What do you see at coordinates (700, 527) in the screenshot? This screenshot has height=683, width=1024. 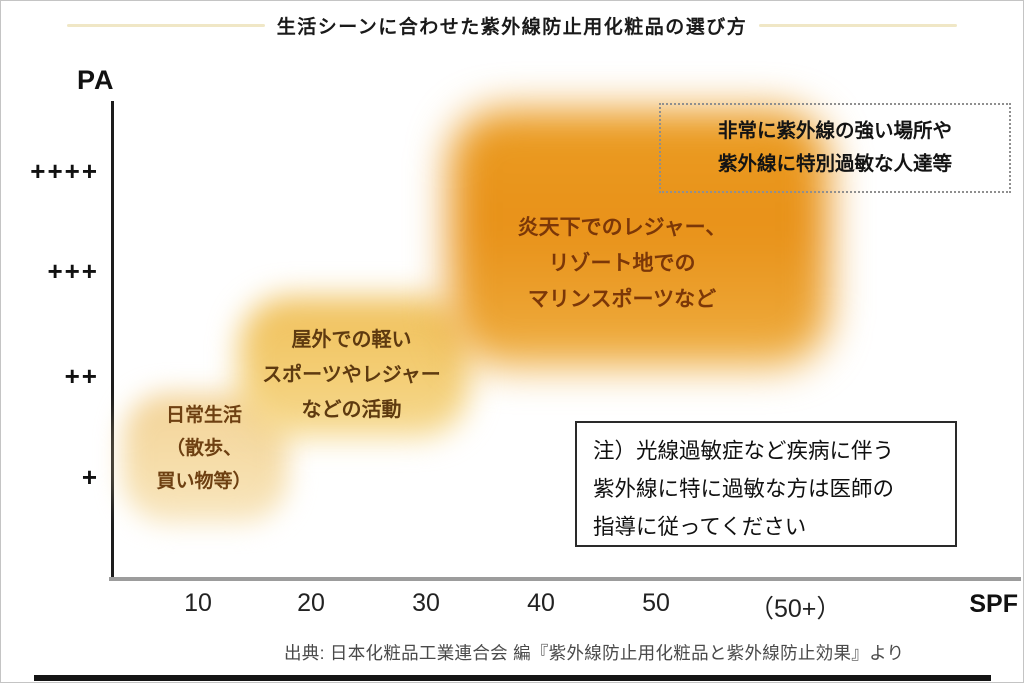 I see `note-line: 指導に従ってください` at bounding box center [700, 527].